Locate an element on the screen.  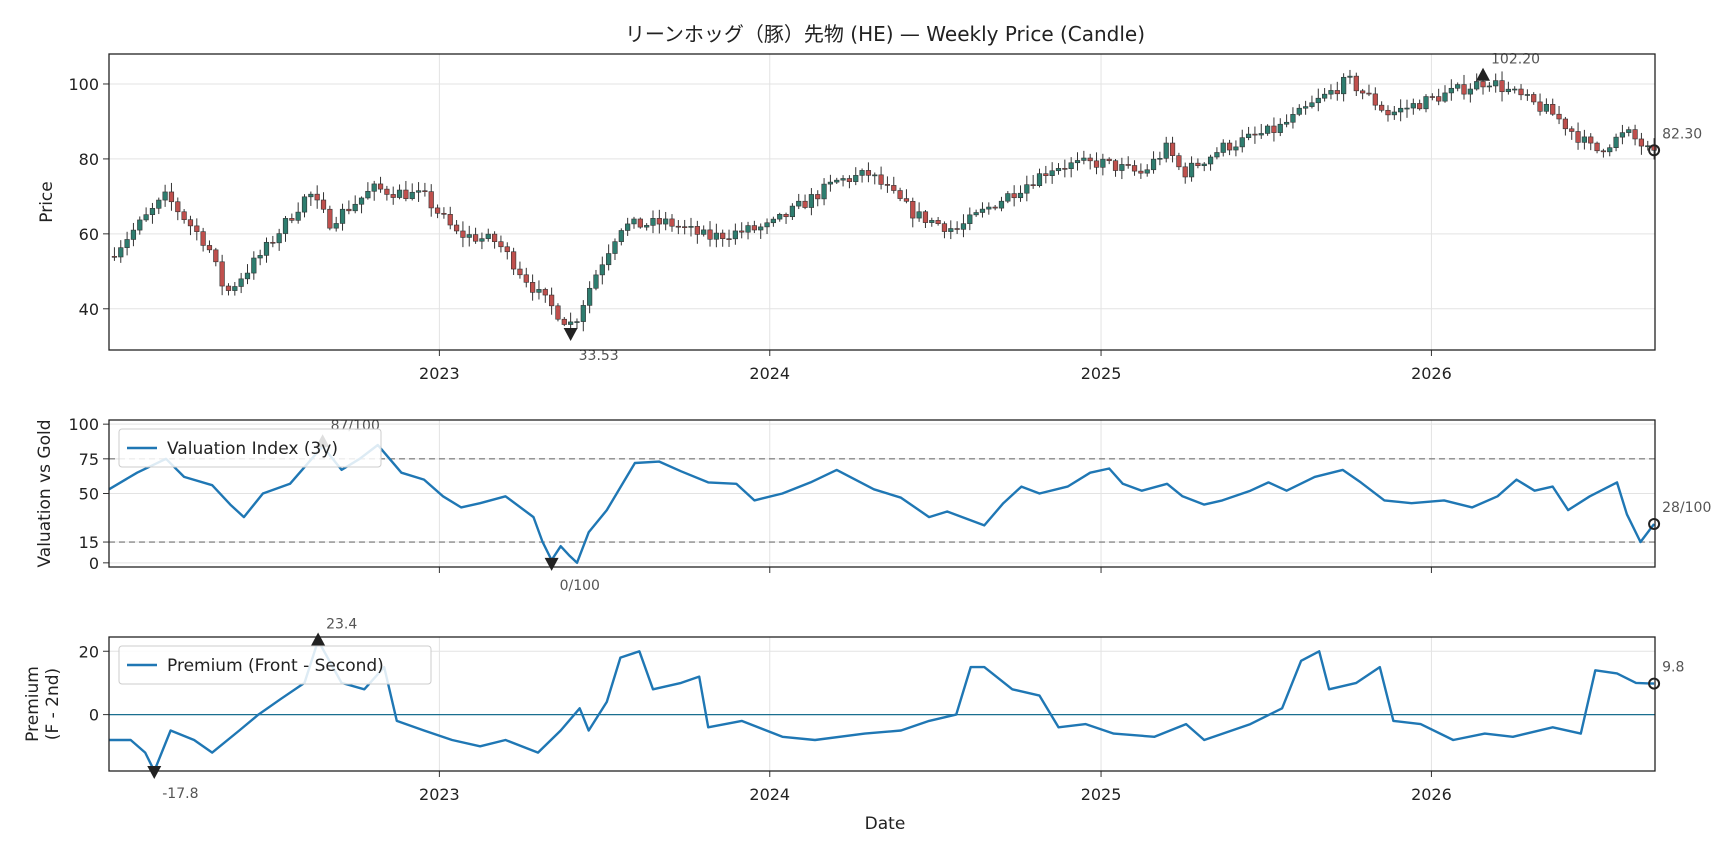
min-label: -17.8 is located at coordinates (180, 794).